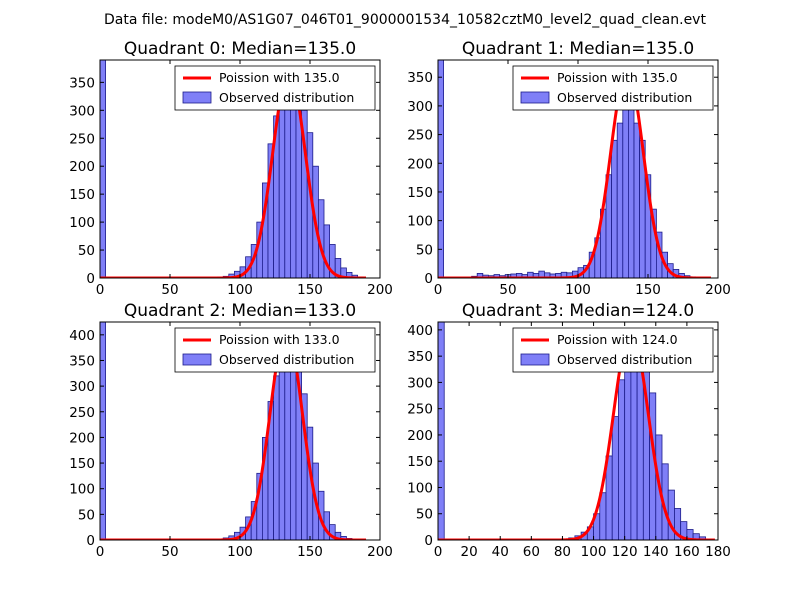  I want to click on x-tick-label: 60, so click(531, 552).